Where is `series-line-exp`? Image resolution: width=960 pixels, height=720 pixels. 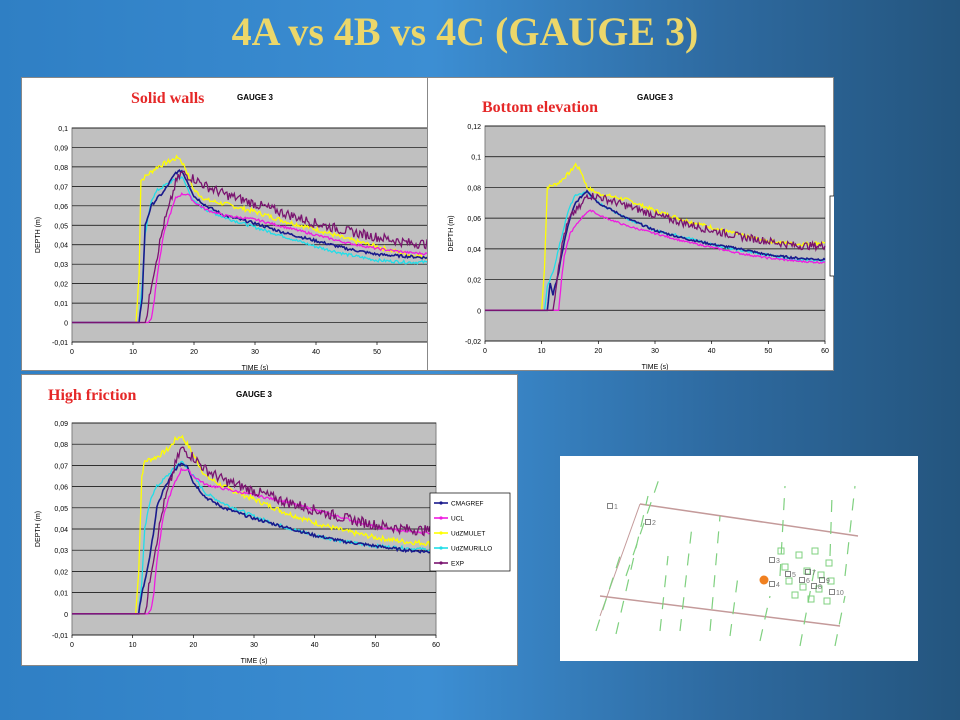
series-line-exp is located at coordinates (655, 251).